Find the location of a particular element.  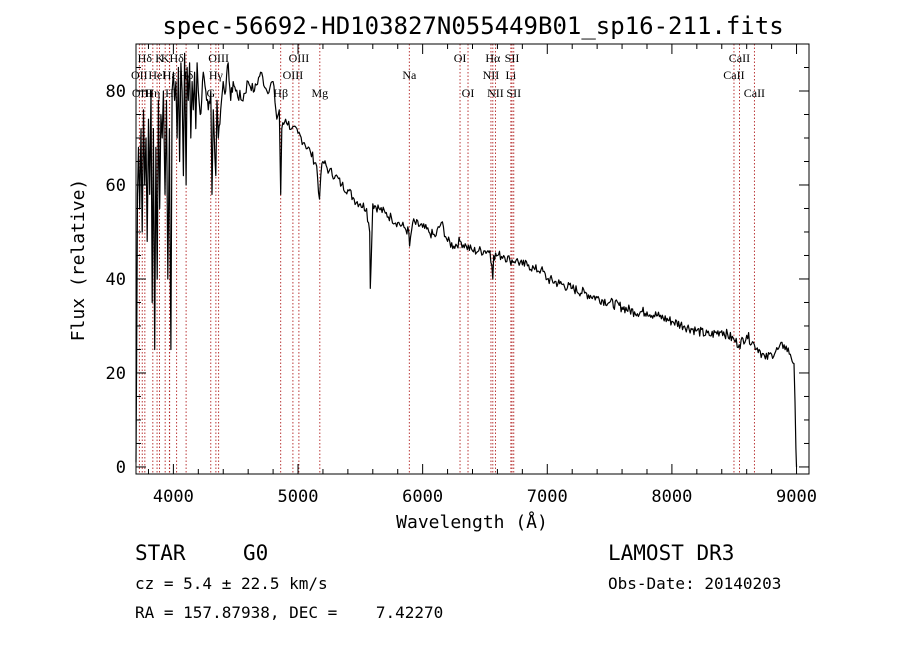

x-tick-label: 7000 is located at coordinates (547, 497).